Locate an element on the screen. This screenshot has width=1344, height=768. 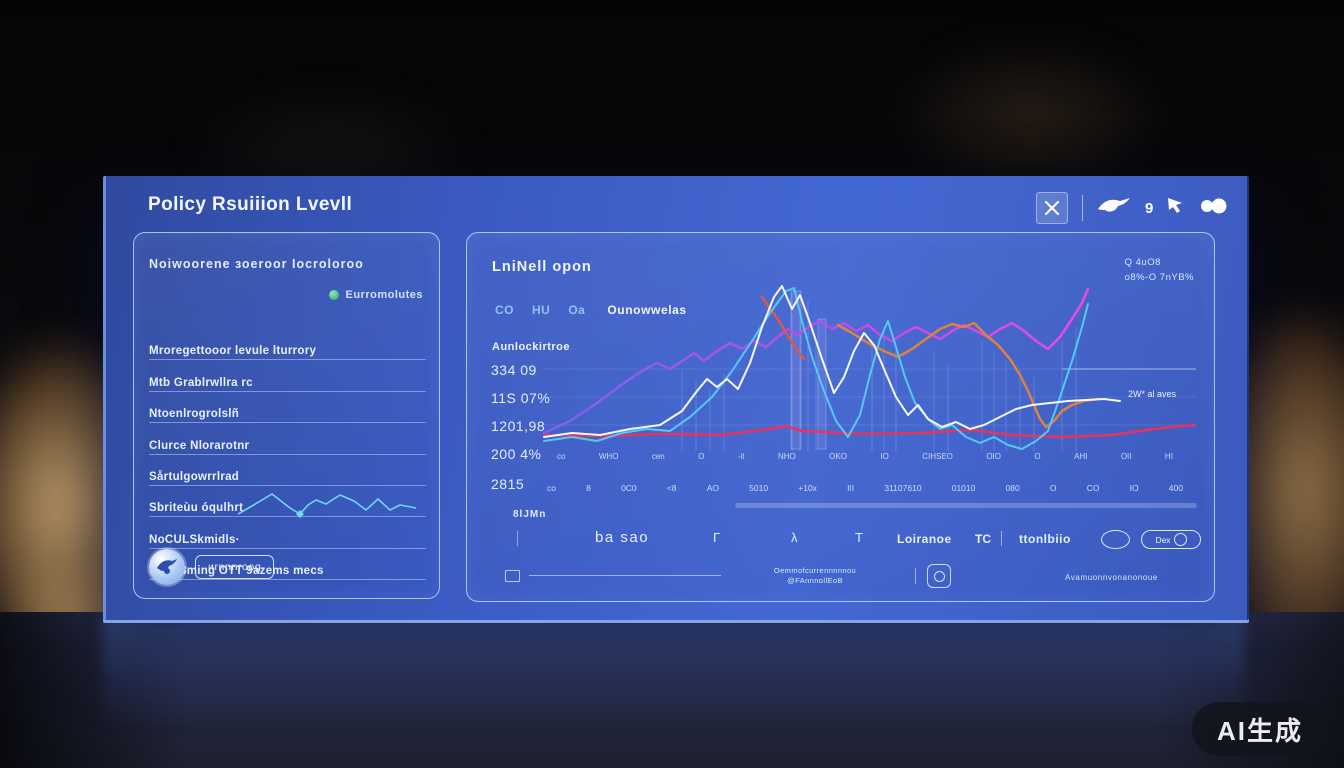
filter-chip: Oa is located at coordinates (577, 310).